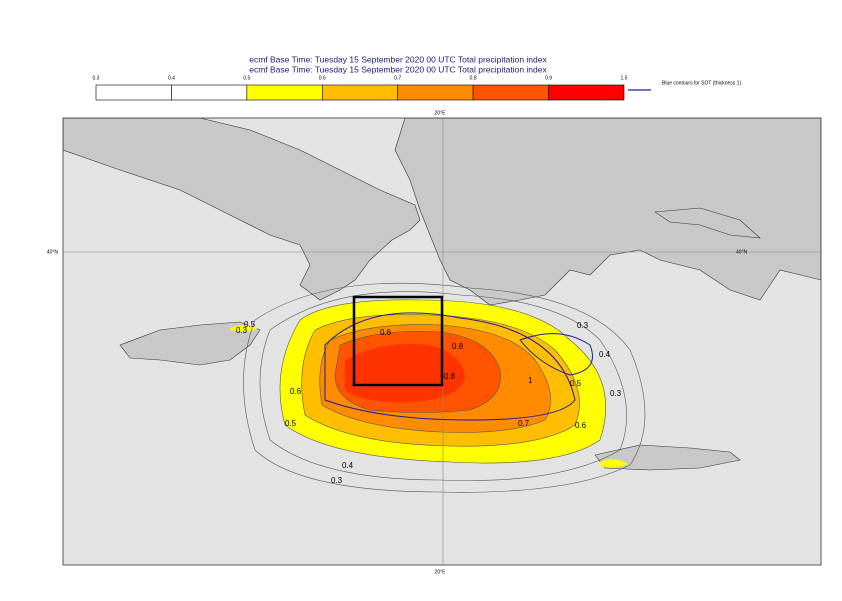  Describe the element at coordinates (624, 78) in the screenshot. I see `colorbar-tick-label: 1.5` at that location.